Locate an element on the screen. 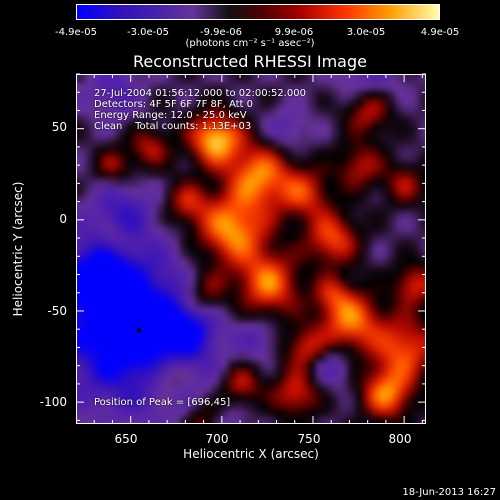 The height and width of the screenshot is (500, 500). footer-date: 18-Jun-2013 16:27 is located at coordinates (449, 492).